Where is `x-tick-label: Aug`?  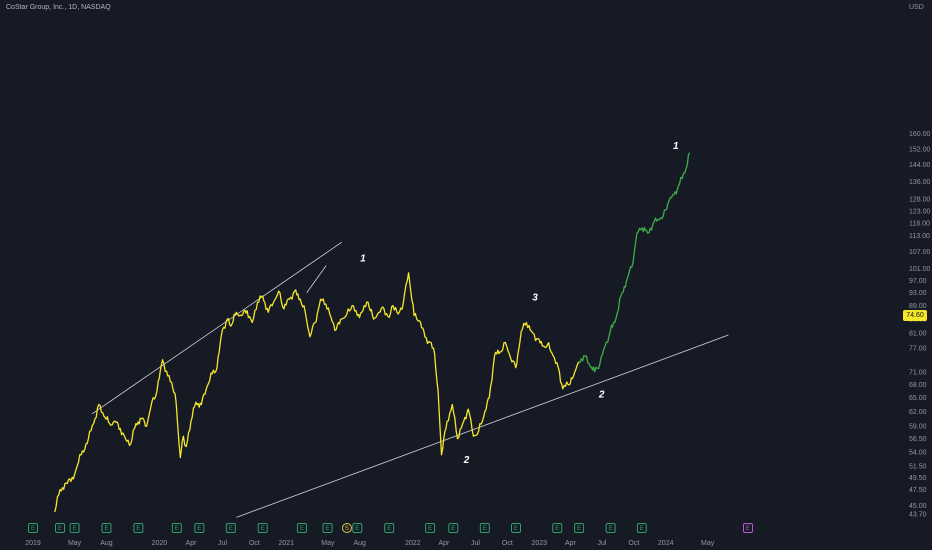 x-tick-label: Aug is located at coordinates (106, 543).